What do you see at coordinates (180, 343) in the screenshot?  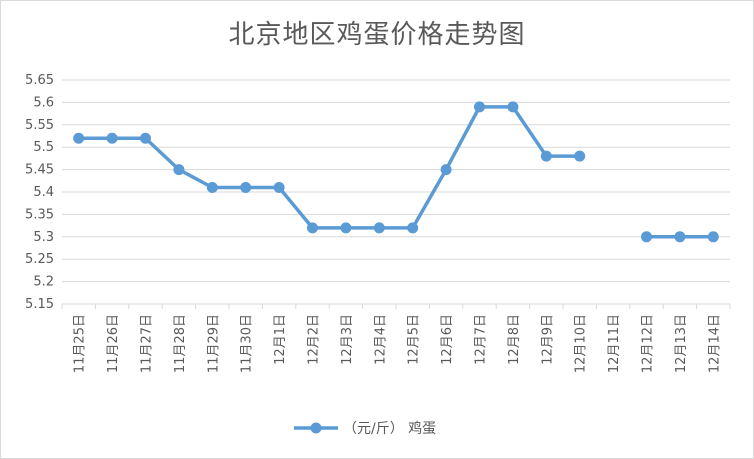 I see `x-tick-label: 11月28日` at bounding box center [180, 343].